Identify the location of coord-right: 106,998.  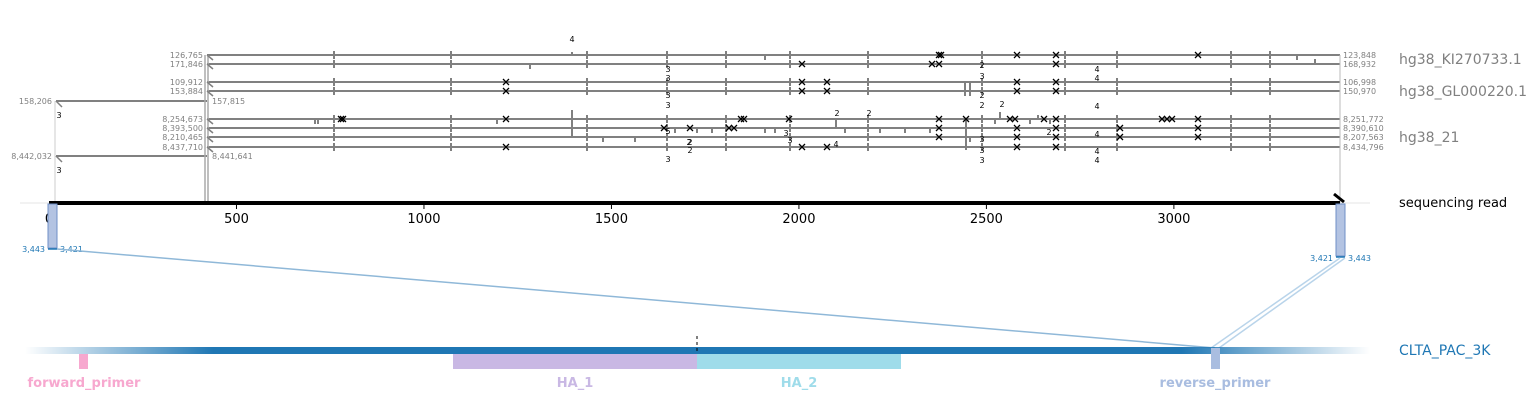
(1359, 82).